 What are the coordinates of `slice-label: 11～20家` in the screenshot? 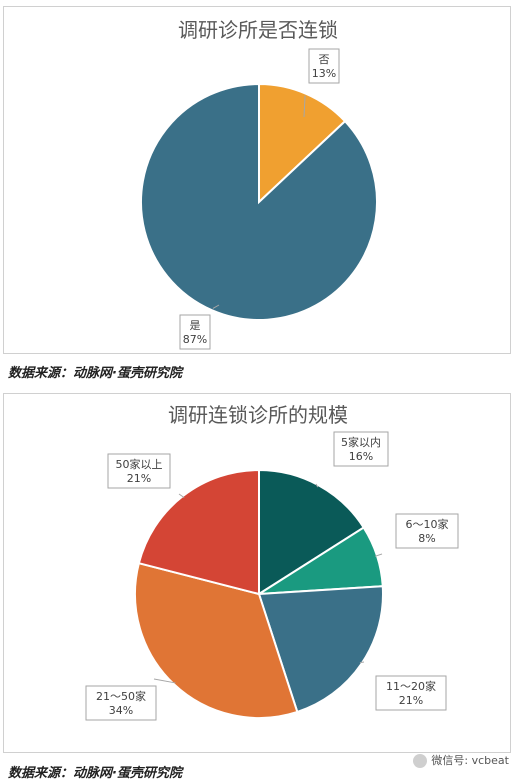 It's located at (411, 686).